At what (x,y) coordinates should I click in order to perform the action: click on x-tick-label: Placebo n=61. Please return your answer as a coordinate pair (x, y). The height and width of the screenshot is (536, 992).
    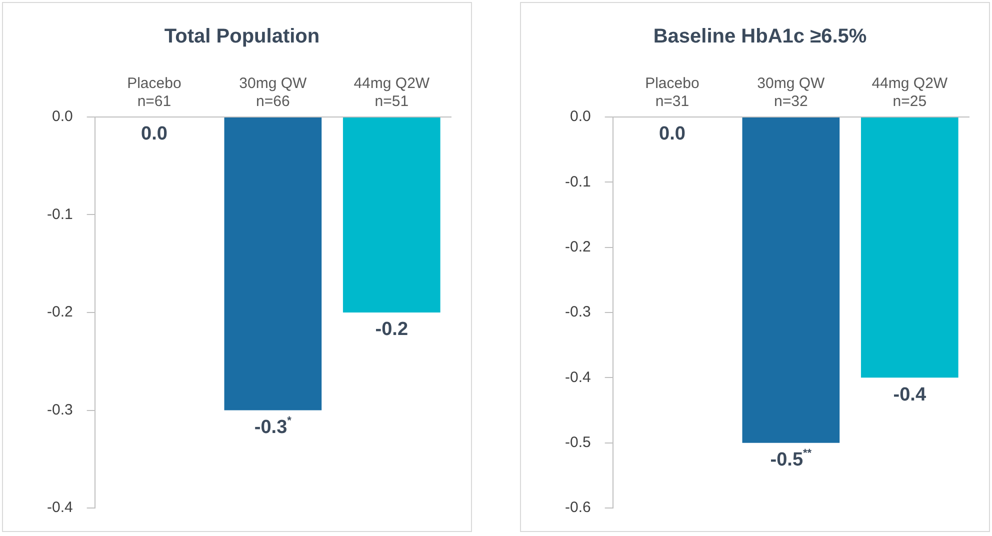
    Looking at the image, I should click on (154, 92).